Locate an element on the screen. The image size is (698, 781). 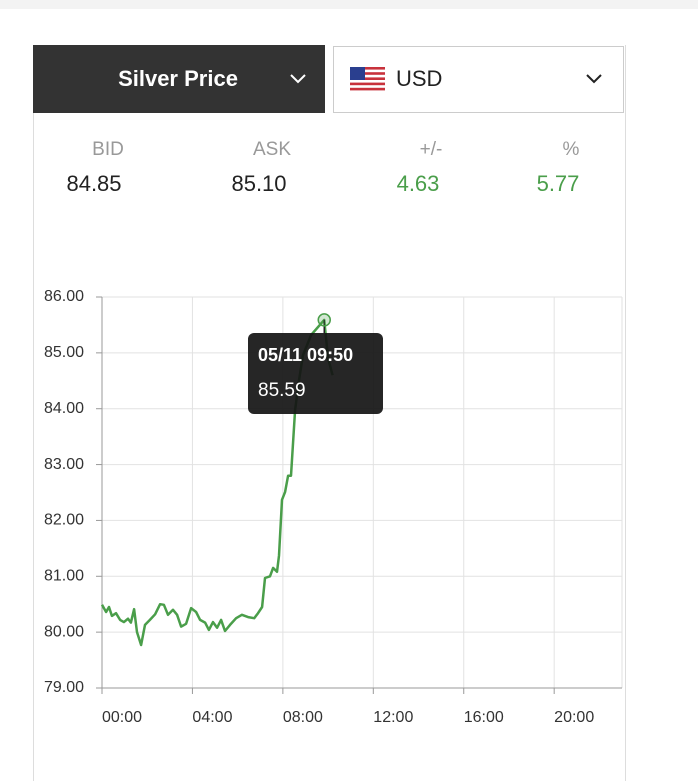
tooltip-value: 85.59 is located at coordinates (282, 390).